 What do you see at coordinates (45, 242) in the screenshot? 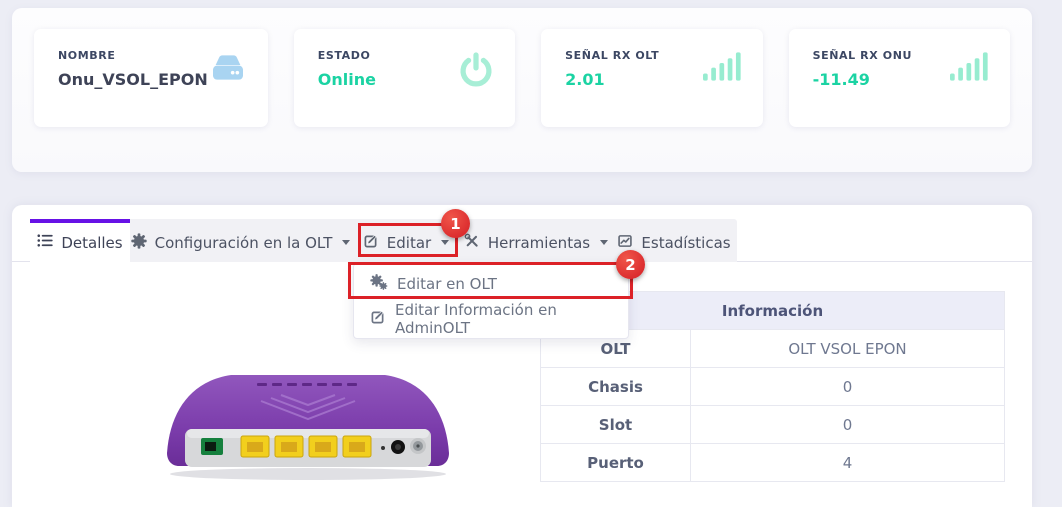
I see `list-icon` at bounding box center [45, 242].